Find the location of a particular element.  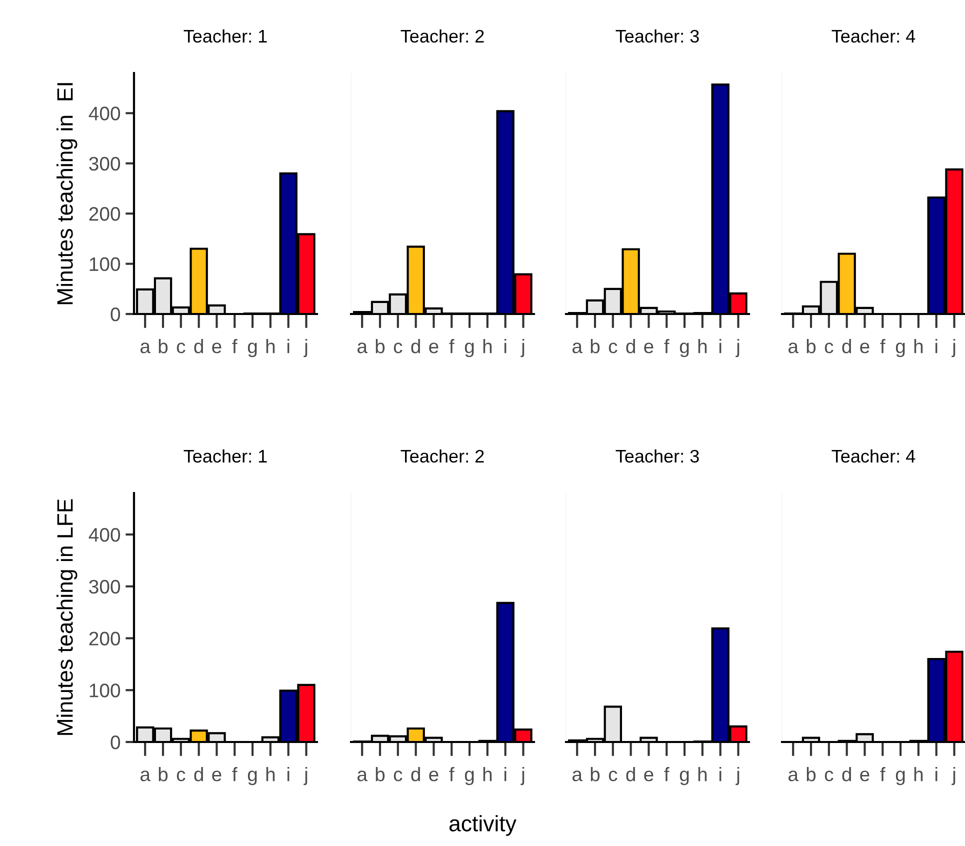

x-axis-title: activity is located at coordinates (482, 825).